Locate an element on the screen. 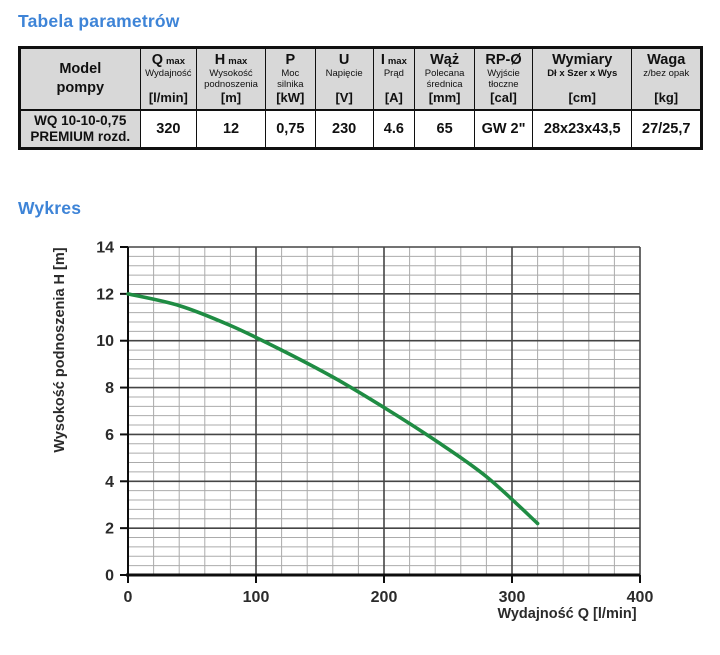 This screenshot has width=720, height=655. model-cell: WQ 10-10-0,75 PREMIUM rozd. is located at coordinates (80, 129).